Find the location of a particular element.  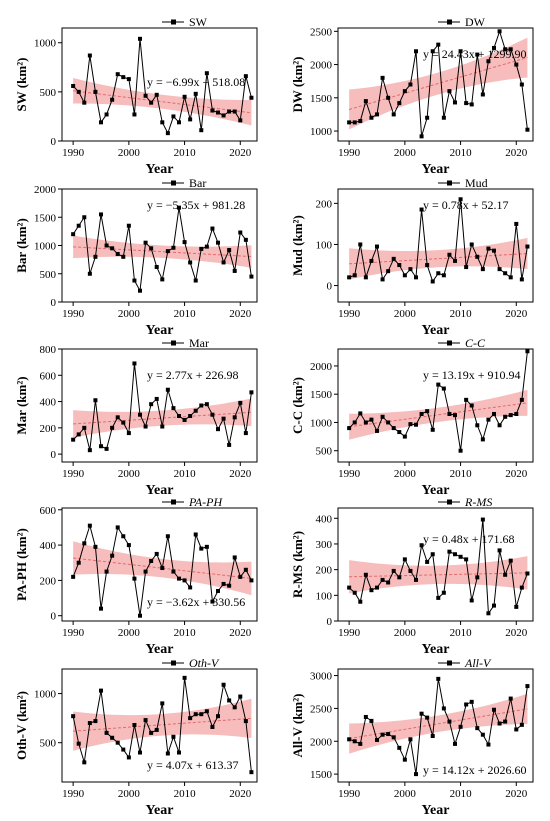

chart-mud-frame is located at coordinates (435, 245).